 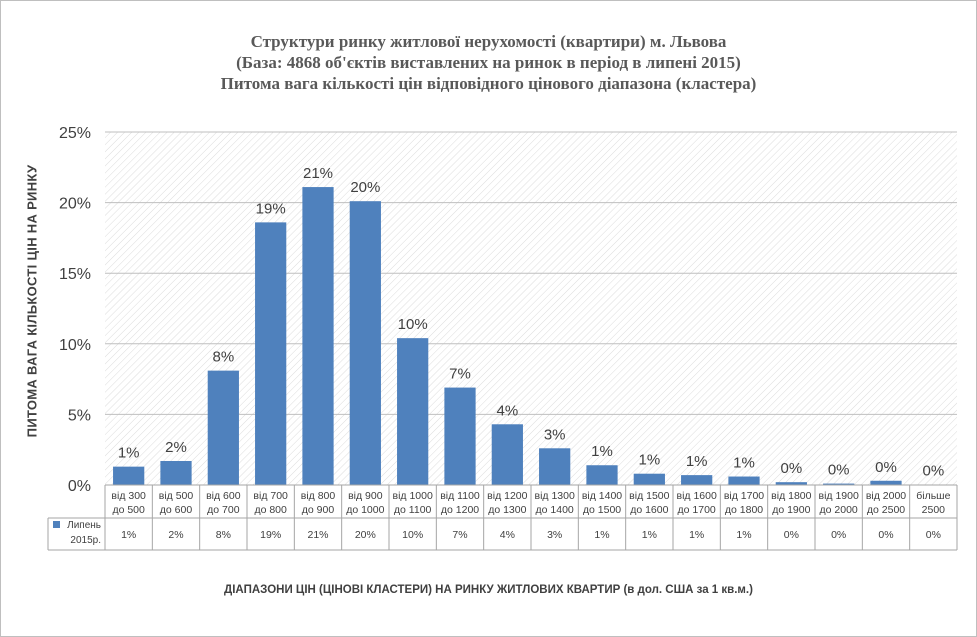 What do you see at coordinates (271, 208) in the screenshot?
I see `data-label: 19%` at bounding box center [271, 208].